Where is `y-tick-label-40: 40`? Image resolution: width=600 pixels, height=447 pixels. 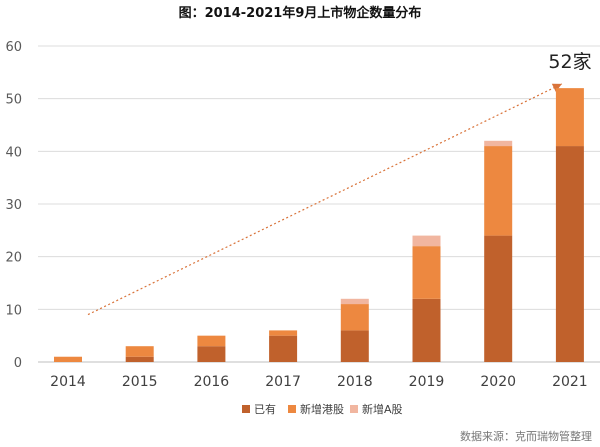
y-tick-label-40: 40 is located at coordinates (13, 152).